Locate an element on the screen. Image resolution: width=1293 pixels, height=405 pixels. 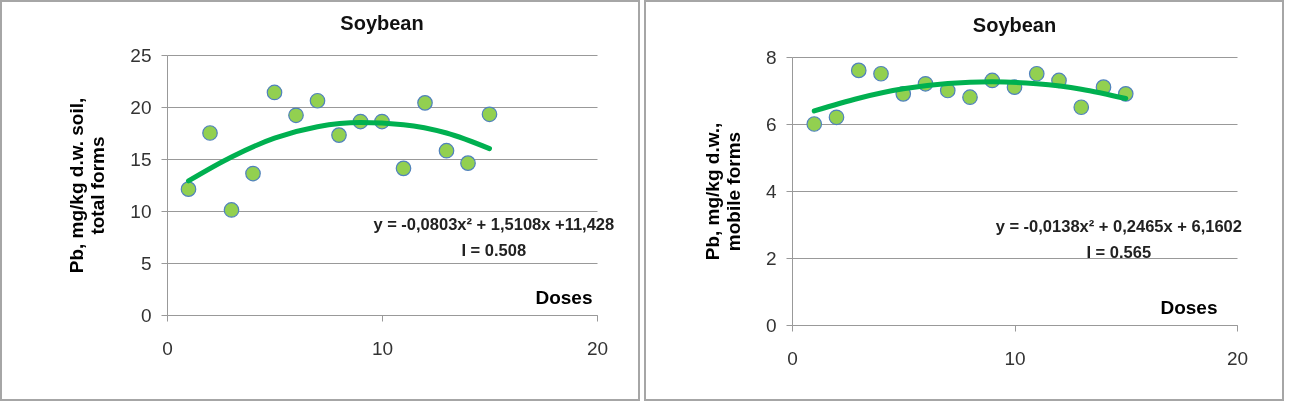
y-tick-label: 20 is located at coordinates (141, 107).